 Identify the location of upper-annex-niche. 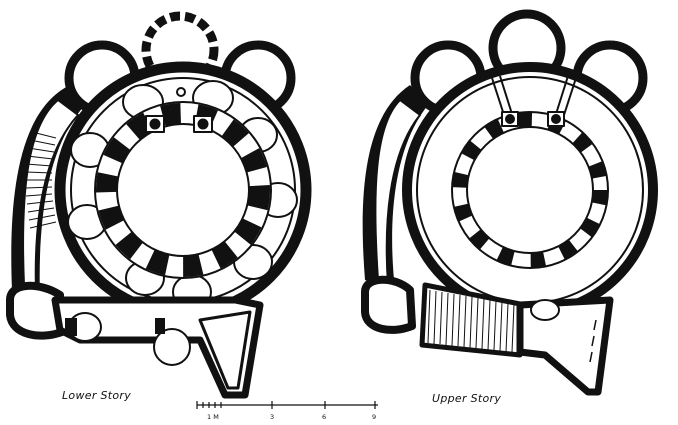
(545, 310).